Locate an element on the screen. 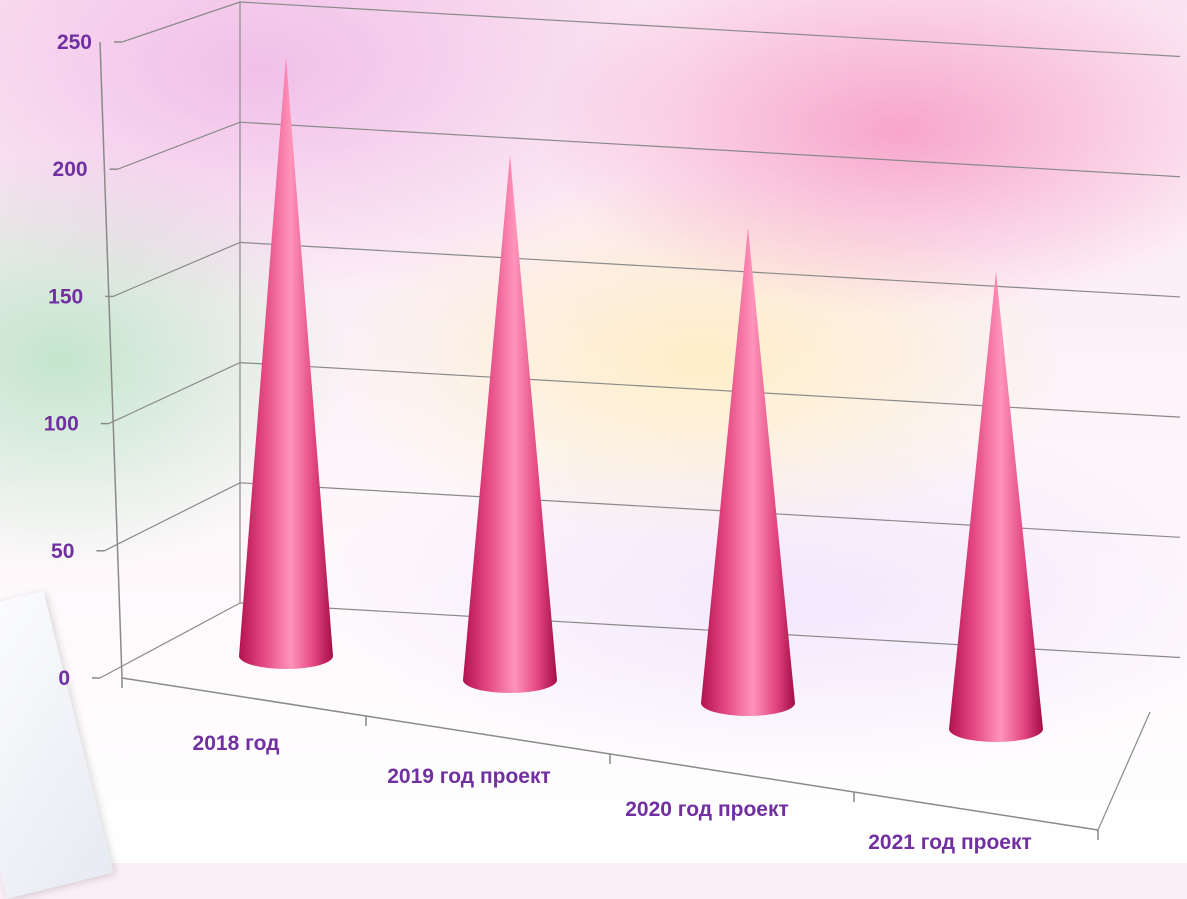  x-tick-label: 2019 год проект is located at coordinates (469, 776).